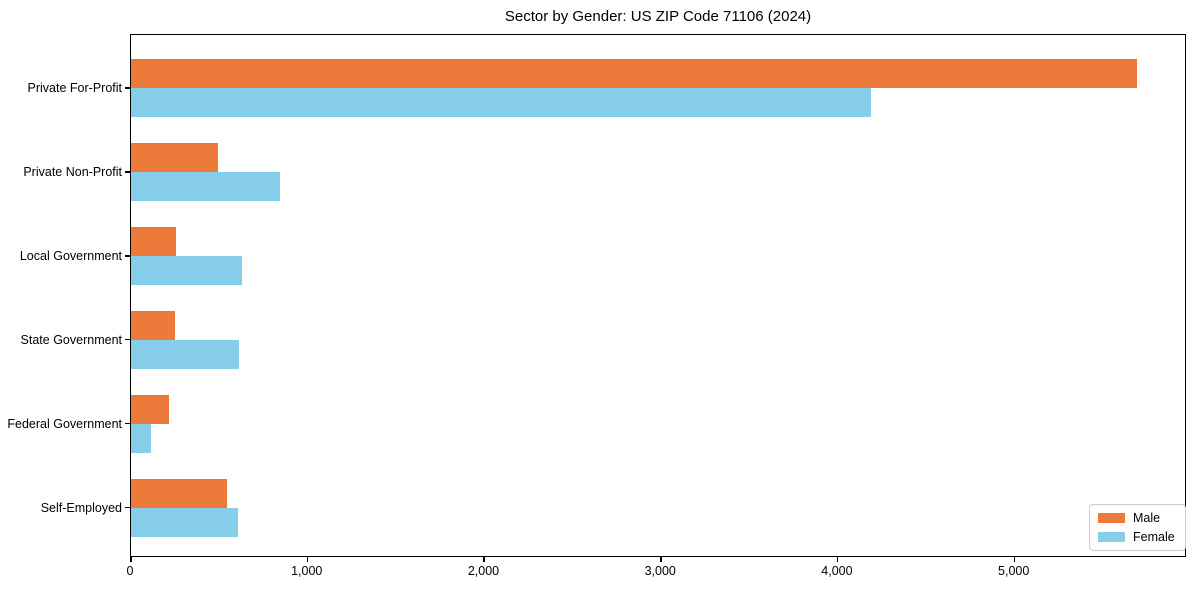 The image size is (1200, 600). Describe the element at coordinates (185, 354) in the screenshot. I see `bar-female-state-government` at that location.